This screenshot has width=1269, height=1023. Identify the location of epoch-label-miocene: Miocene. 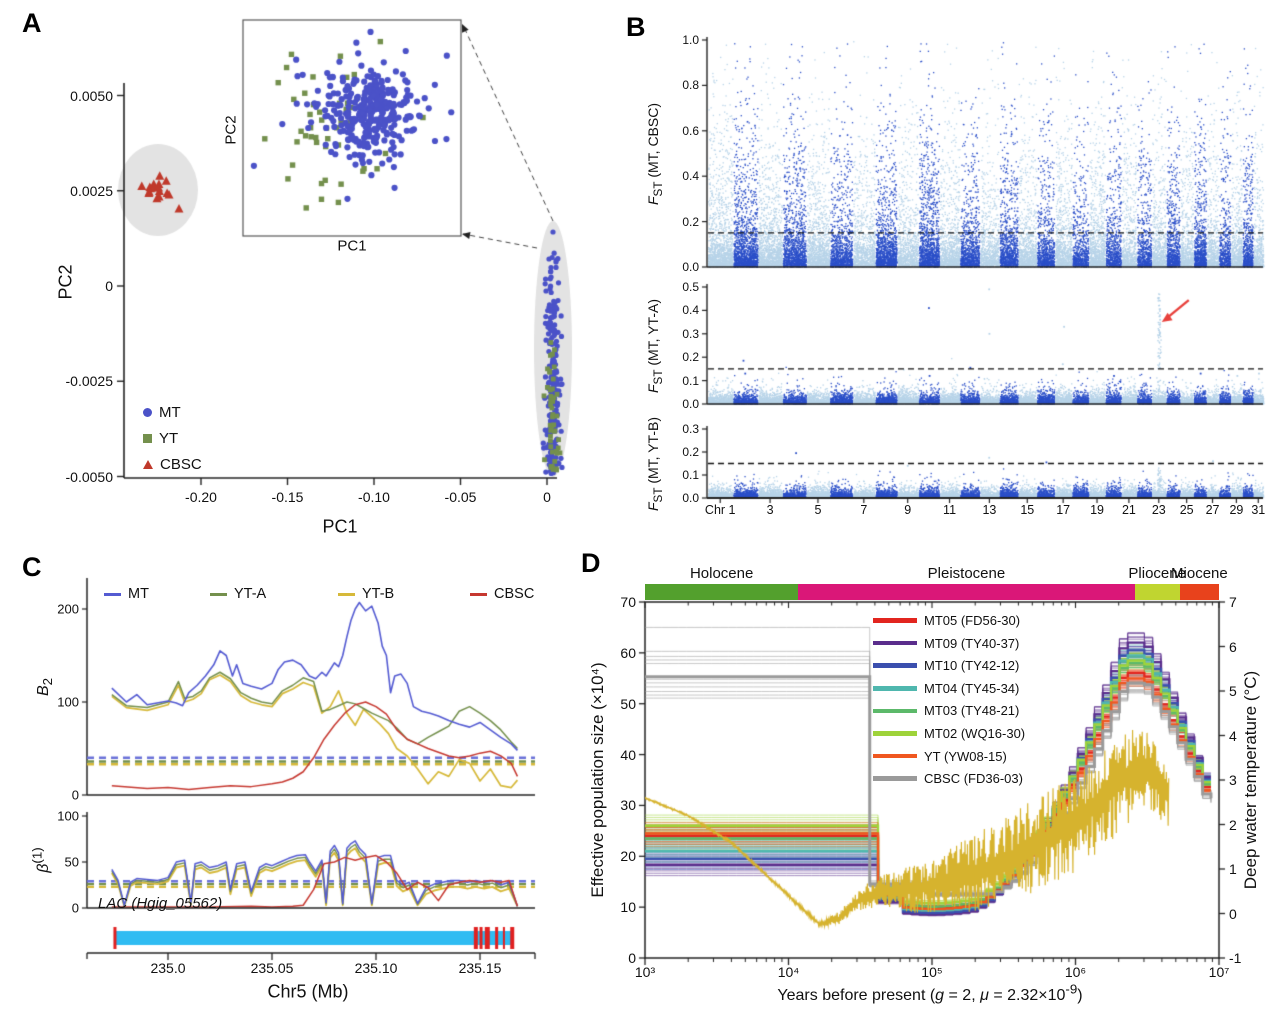
(1199, 573).